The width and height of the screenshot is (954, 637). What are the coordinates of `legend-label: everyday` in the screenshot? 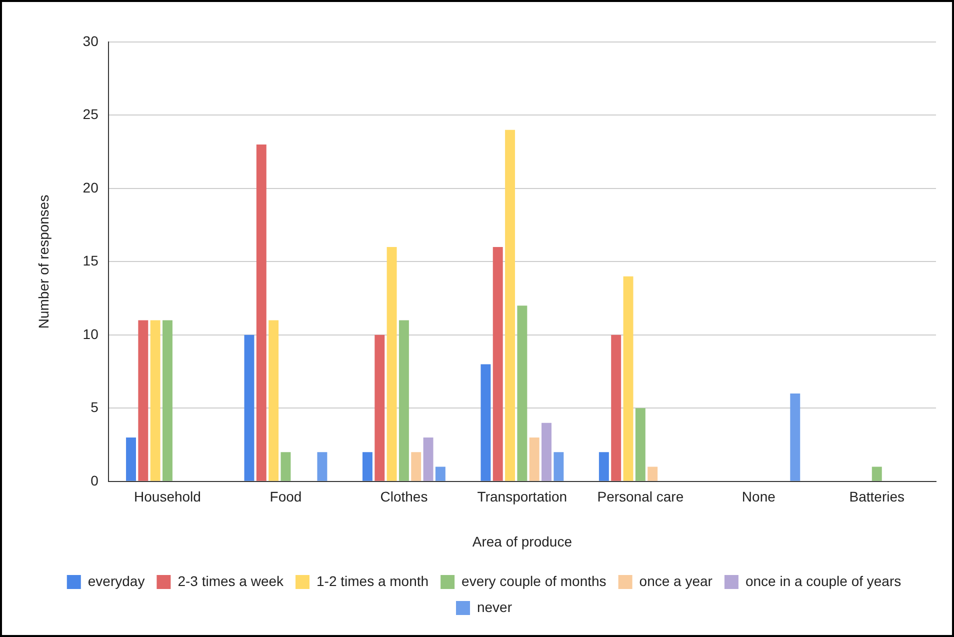 It's located at (116, 580).